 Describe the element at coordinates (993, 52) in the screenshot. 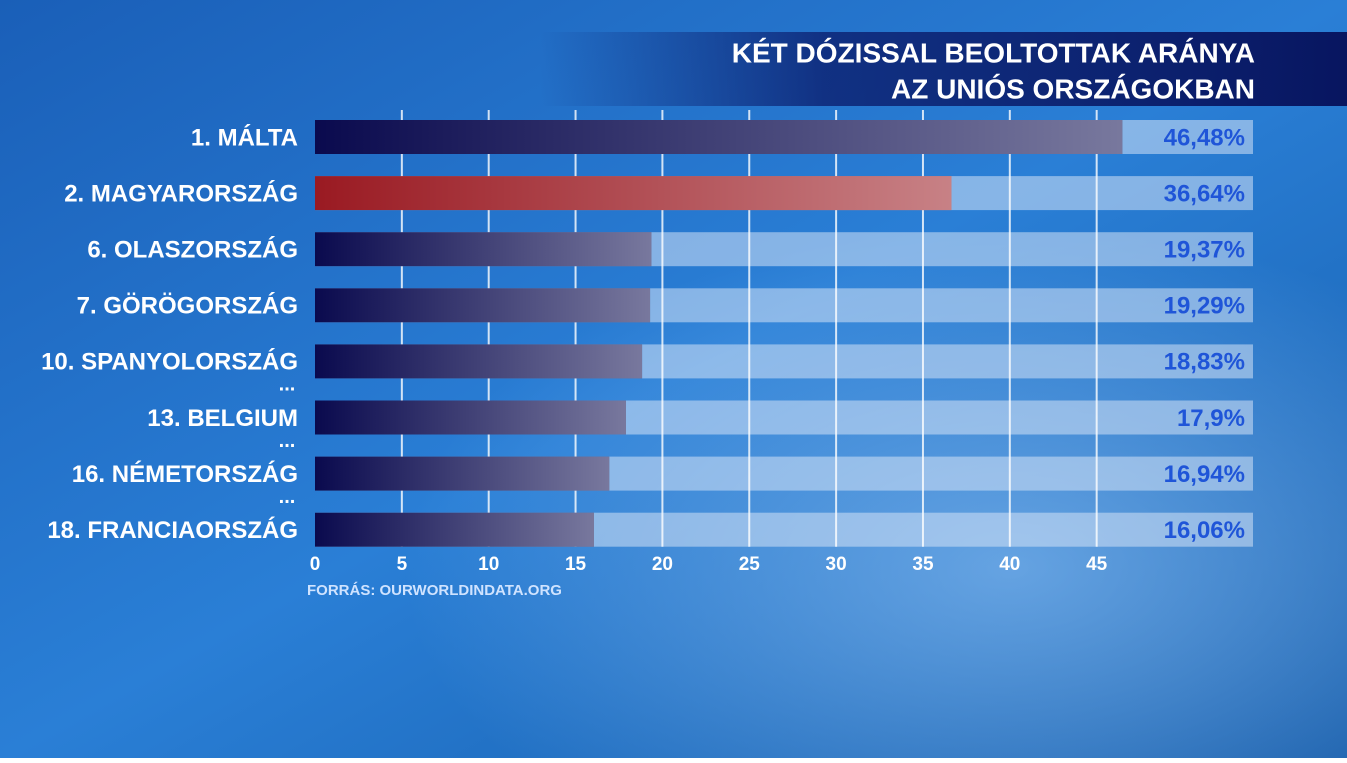

I see `chart-title: KÉT DÓZISSAL BEOLTOTTAK ARÁNYA` at that location.